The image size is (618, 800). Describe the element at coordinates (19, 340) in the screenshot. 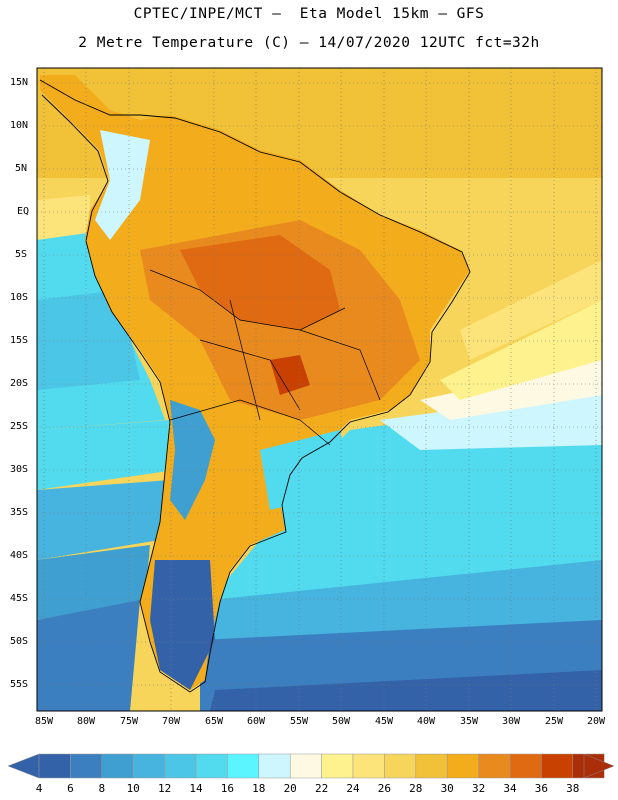

I see `lat-label: 15S` at that location.